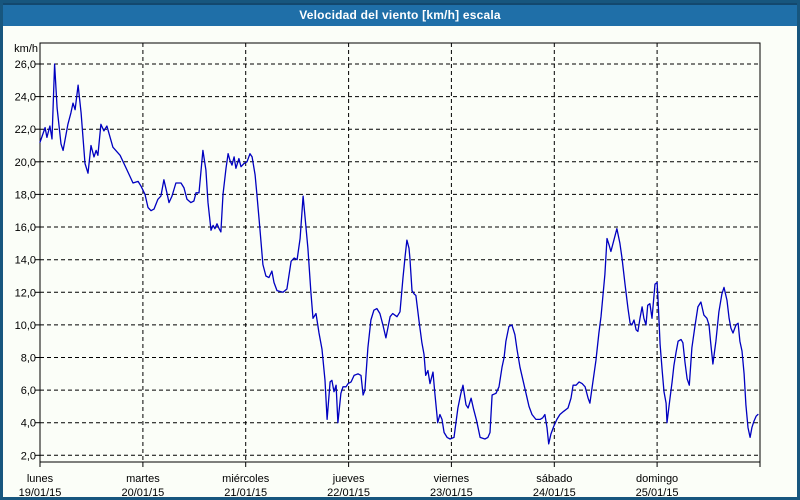 Image resolution: width=800 pixels, height=500 pixels. Describe the element at coordinates (26, 49) in the screenshot. I see `y-axis-unit-label: km/h` at that location.